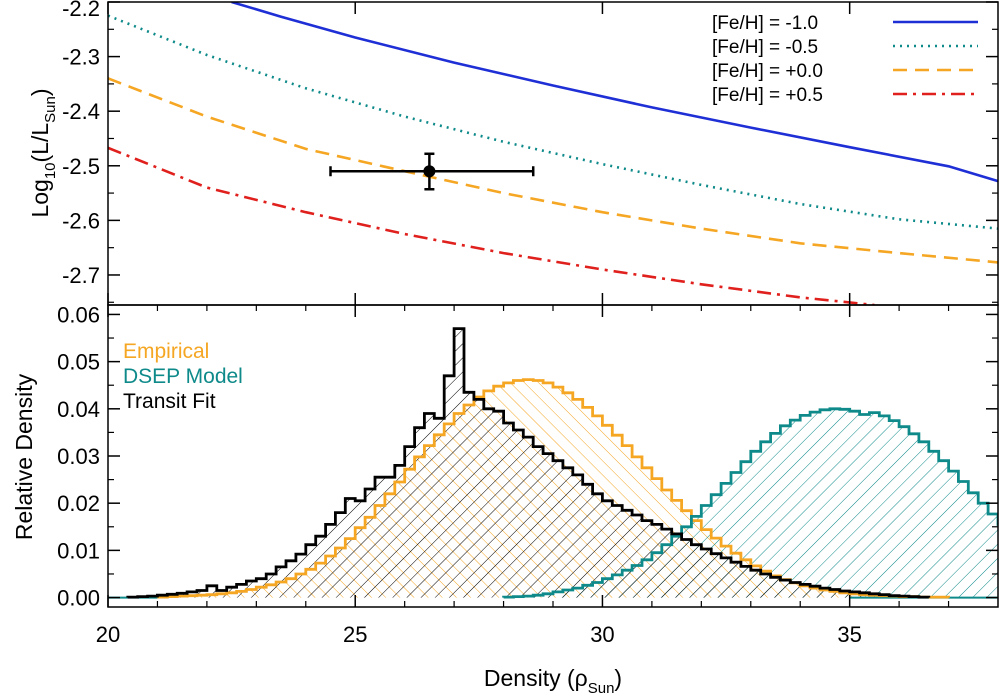 The width and height of the screenshot is (1000, 695). I want to click on y-tick-label: 0.06, so click(78, 314).